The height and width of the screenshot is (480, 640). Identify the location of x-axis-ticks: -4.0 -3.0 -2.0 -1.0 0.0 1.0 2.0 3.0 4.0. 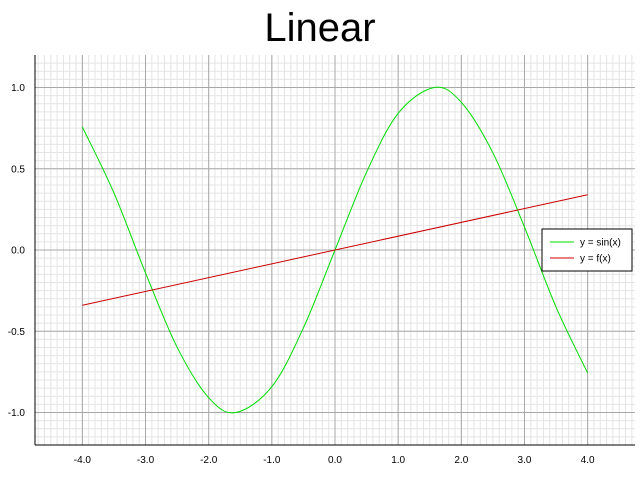
(334, 460).